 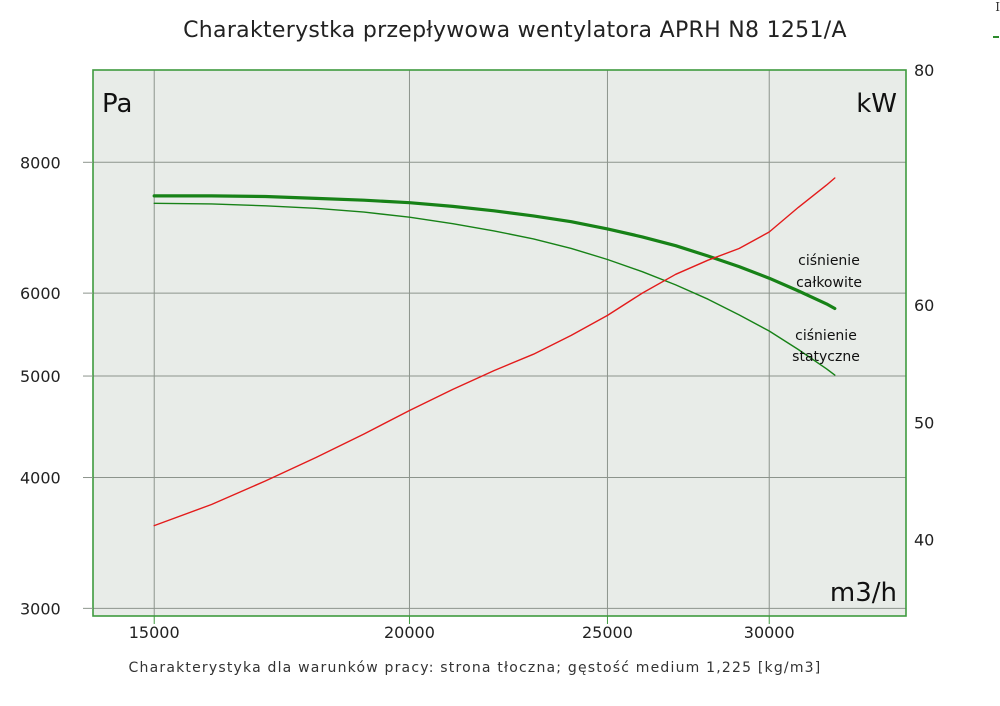 I want to click on left-tick-label-4000: 4000, so click(x=40, y=478).